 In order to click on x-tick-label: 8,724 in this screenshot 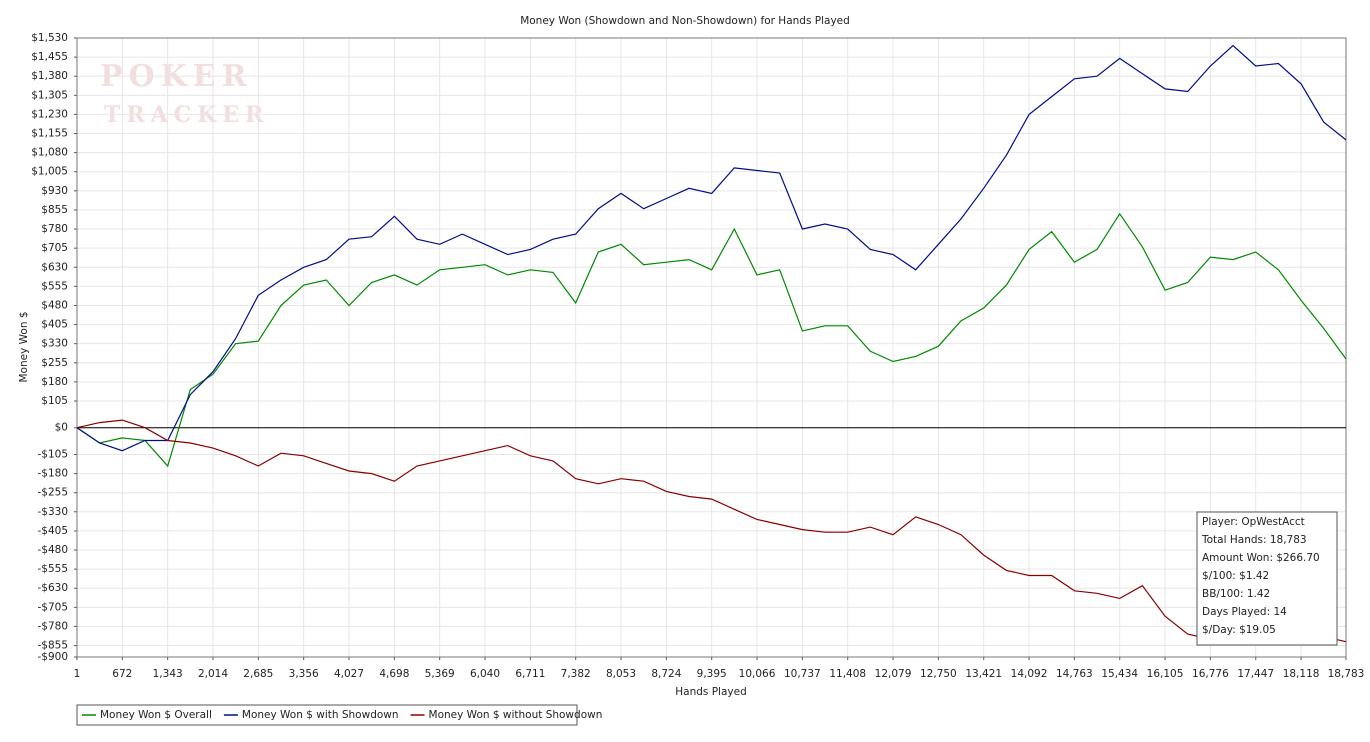, I will do `click(666, 674)`.